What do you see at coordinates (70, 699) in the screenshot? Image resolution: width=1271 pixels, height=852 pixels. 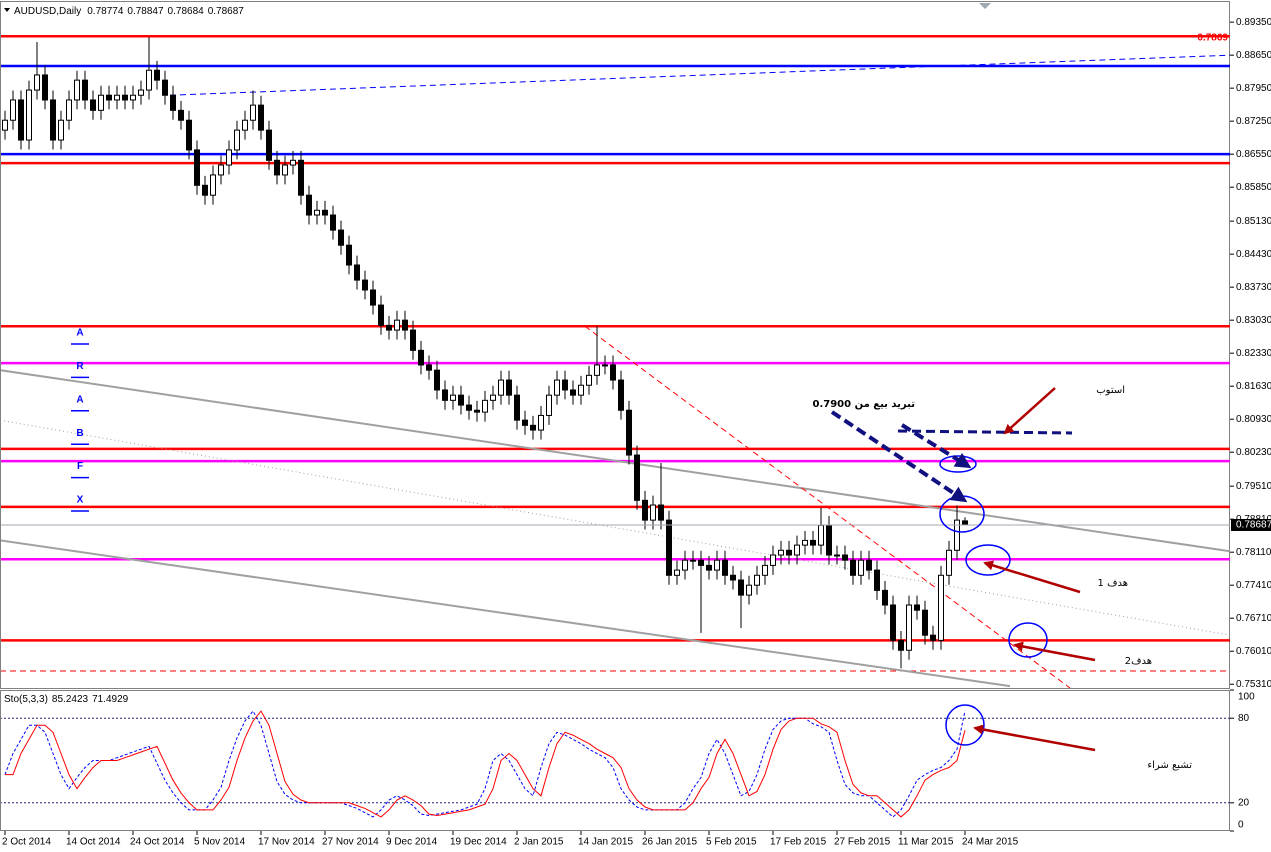 I see `sto-main-value: 85.2423` at bounding box center [70, 699].